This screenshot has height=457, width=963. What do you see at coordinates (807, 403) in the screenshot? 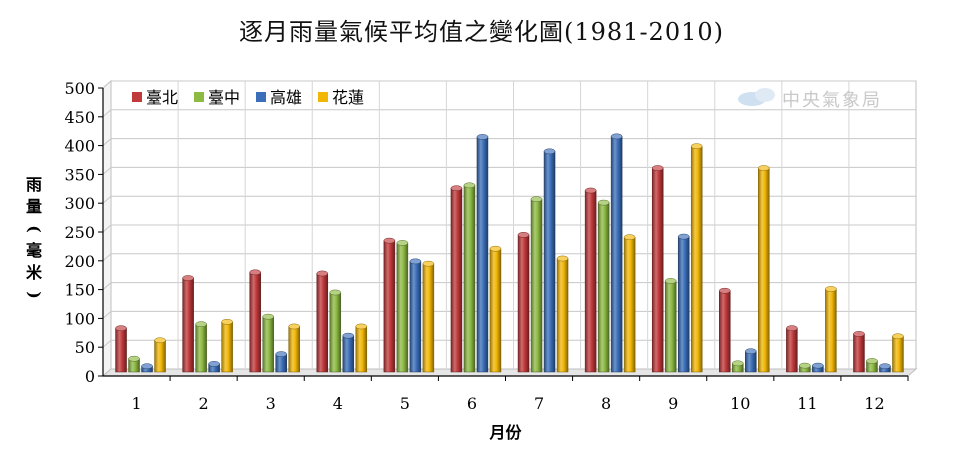
I see `x-tick-label: 11` at bounding box center [807, 403].